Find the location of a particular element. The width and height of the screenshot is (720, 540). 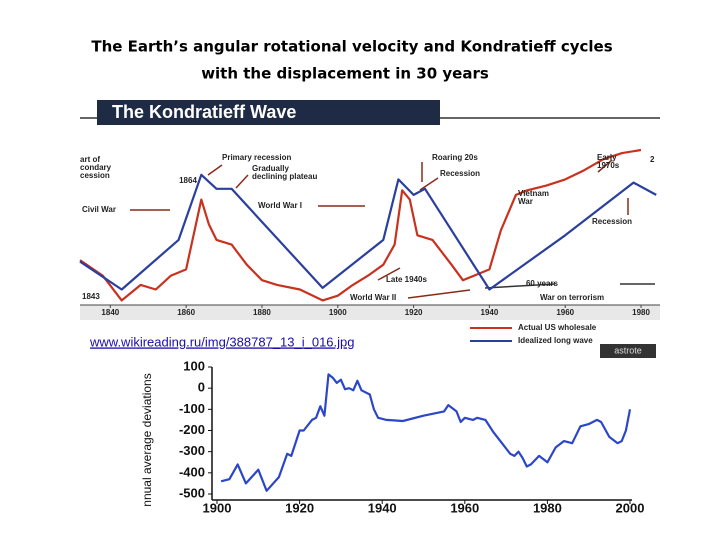

annotation: 60 years is located at coordinates (542, 283).